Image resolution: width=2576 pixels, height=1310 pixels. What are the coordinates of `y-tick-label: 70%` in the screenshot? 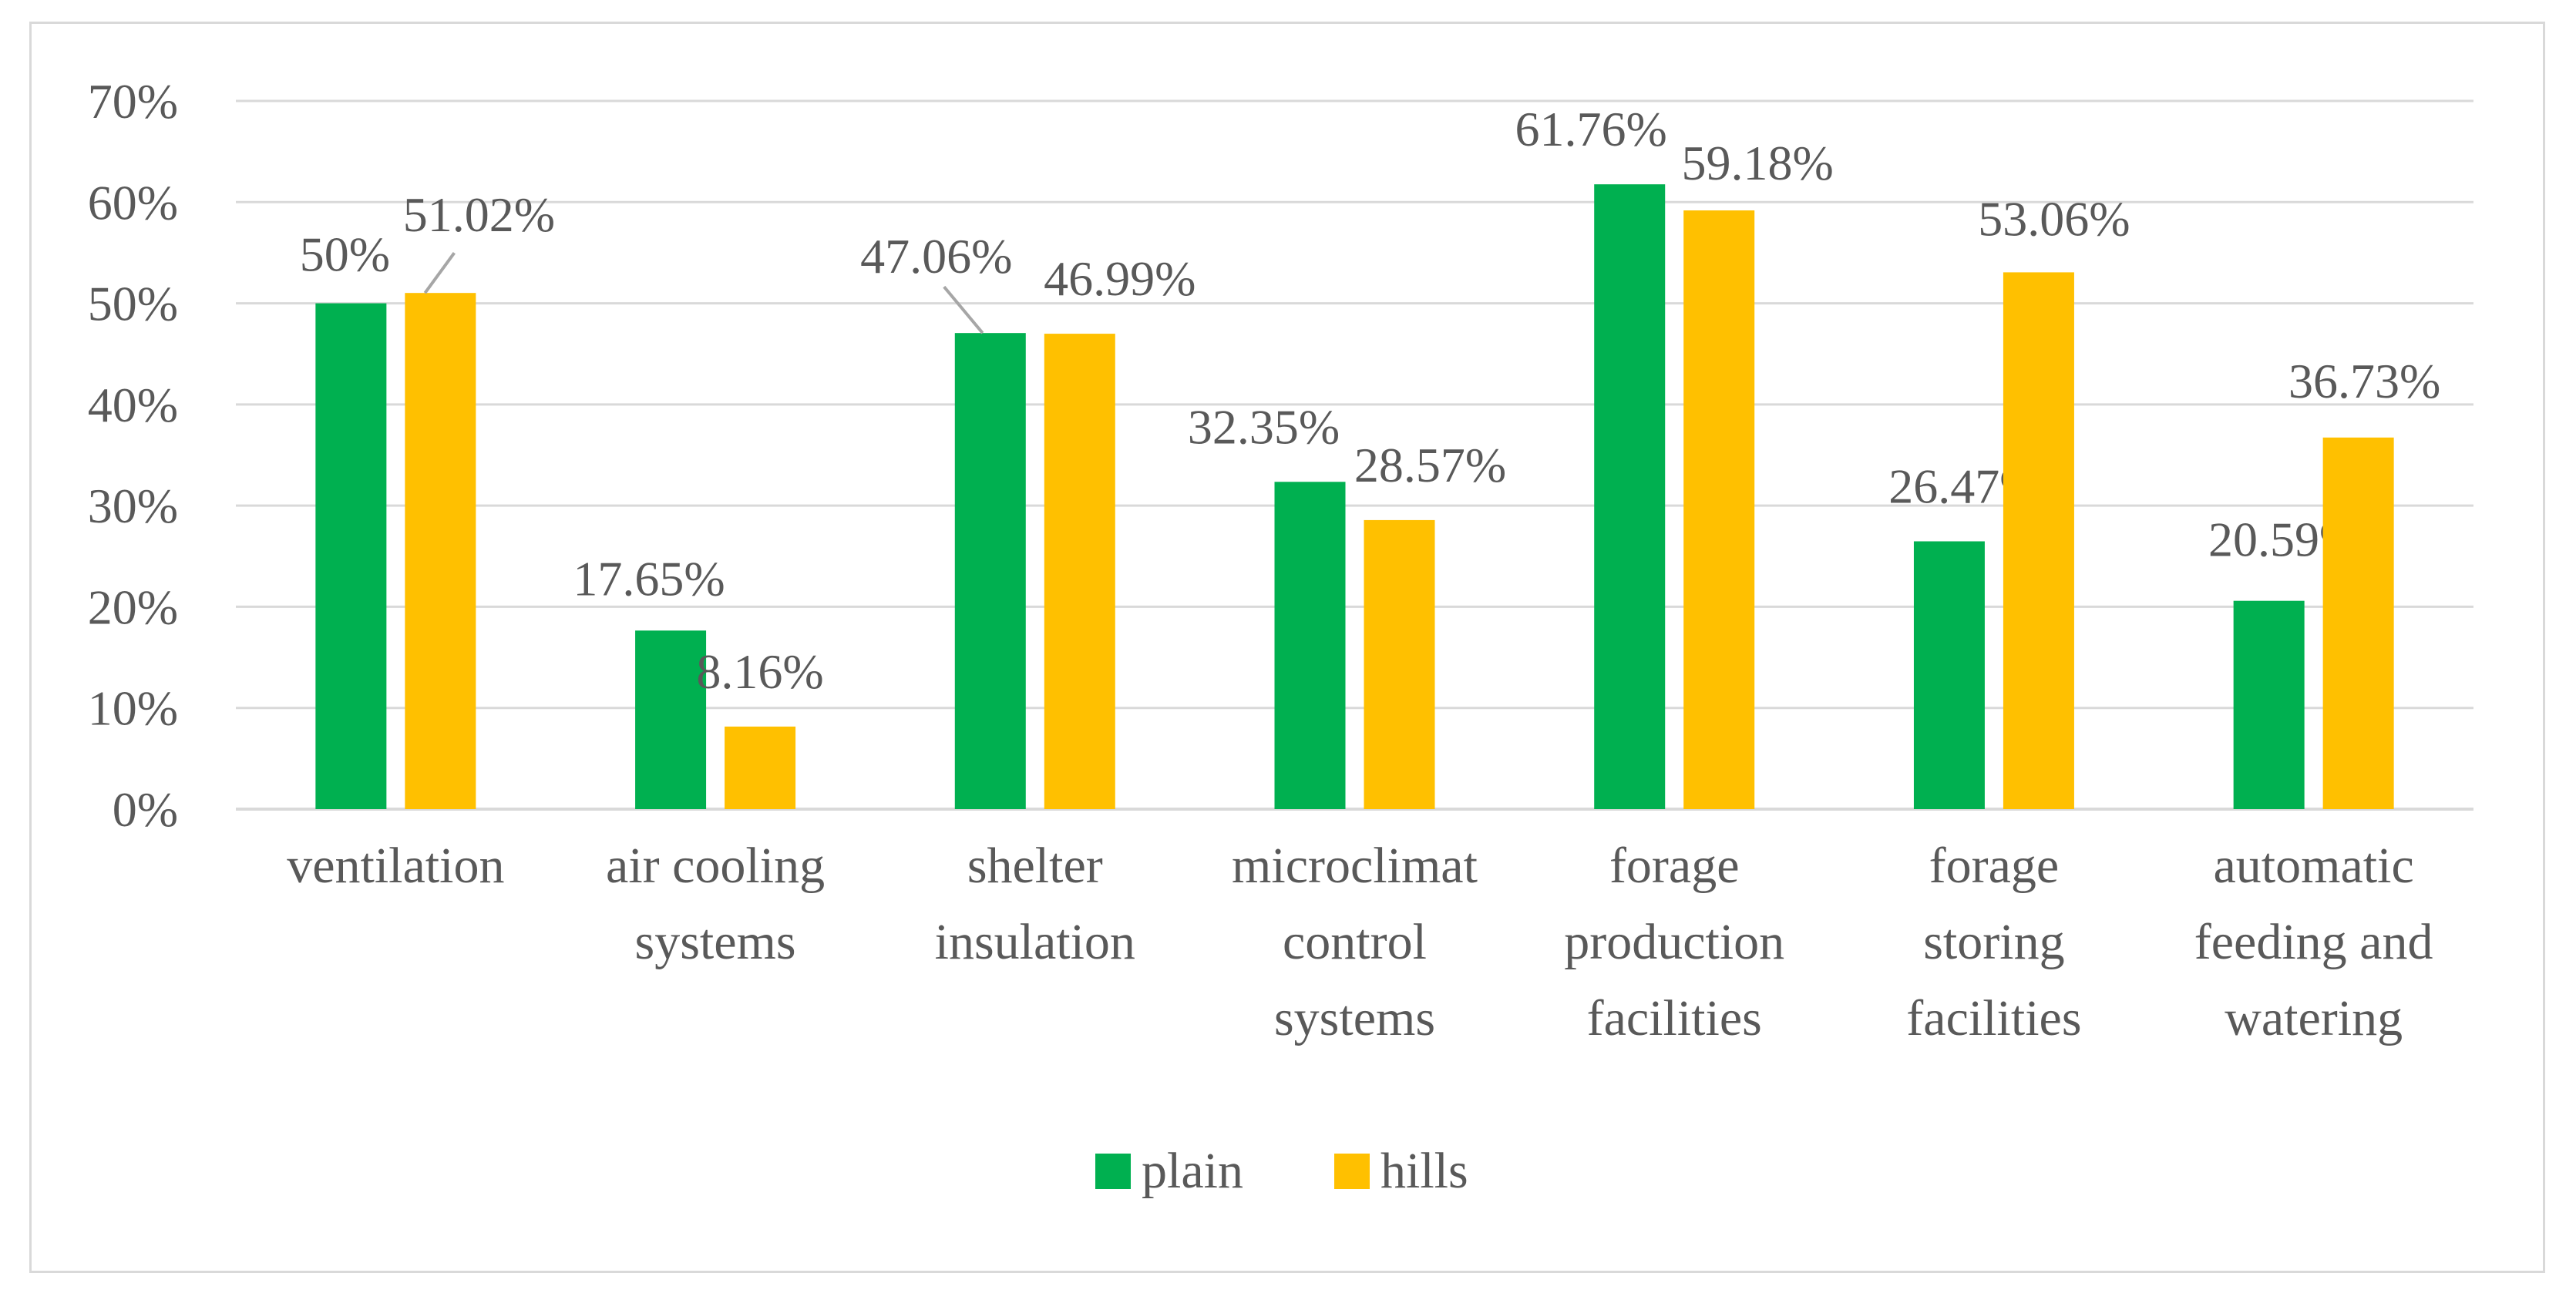 It's located at (133, 102).